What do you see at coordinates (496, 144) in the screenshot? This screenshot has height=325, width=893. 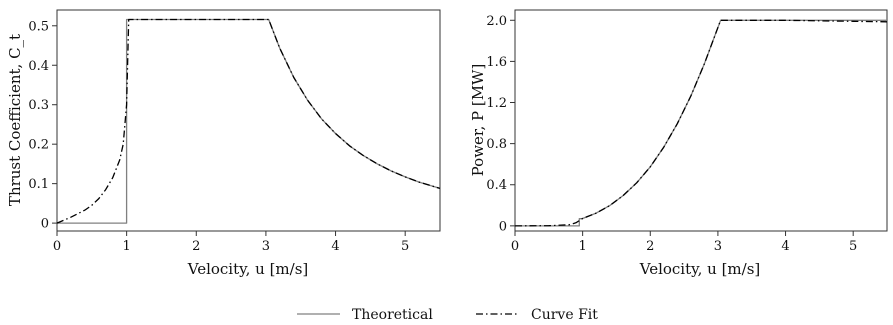 I see `y-tick-label: 0.8` at bounding box center [496, 144].